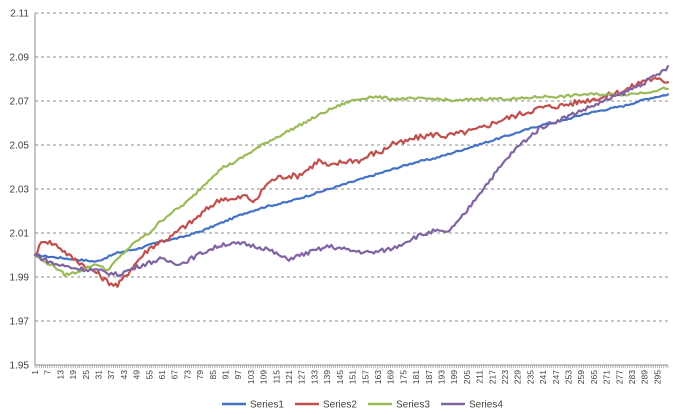 This screenshot has height=414, width=679. Describe the element at coordinates (175, 375) in the screenshot. I see `x-tick-label: 67` at that location.